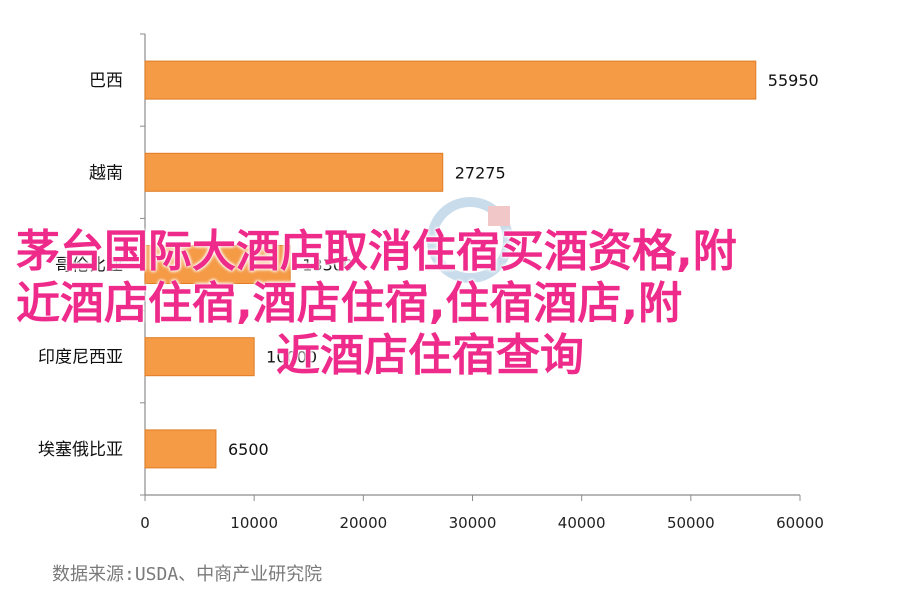 The width and height of the screenshot is (907, 611). What do you see at coordinates (187, 574) in the screenshot?
I see `data-source-note: 数据来源:USDA、中商产业研究院` at bounding box center [187, 574].